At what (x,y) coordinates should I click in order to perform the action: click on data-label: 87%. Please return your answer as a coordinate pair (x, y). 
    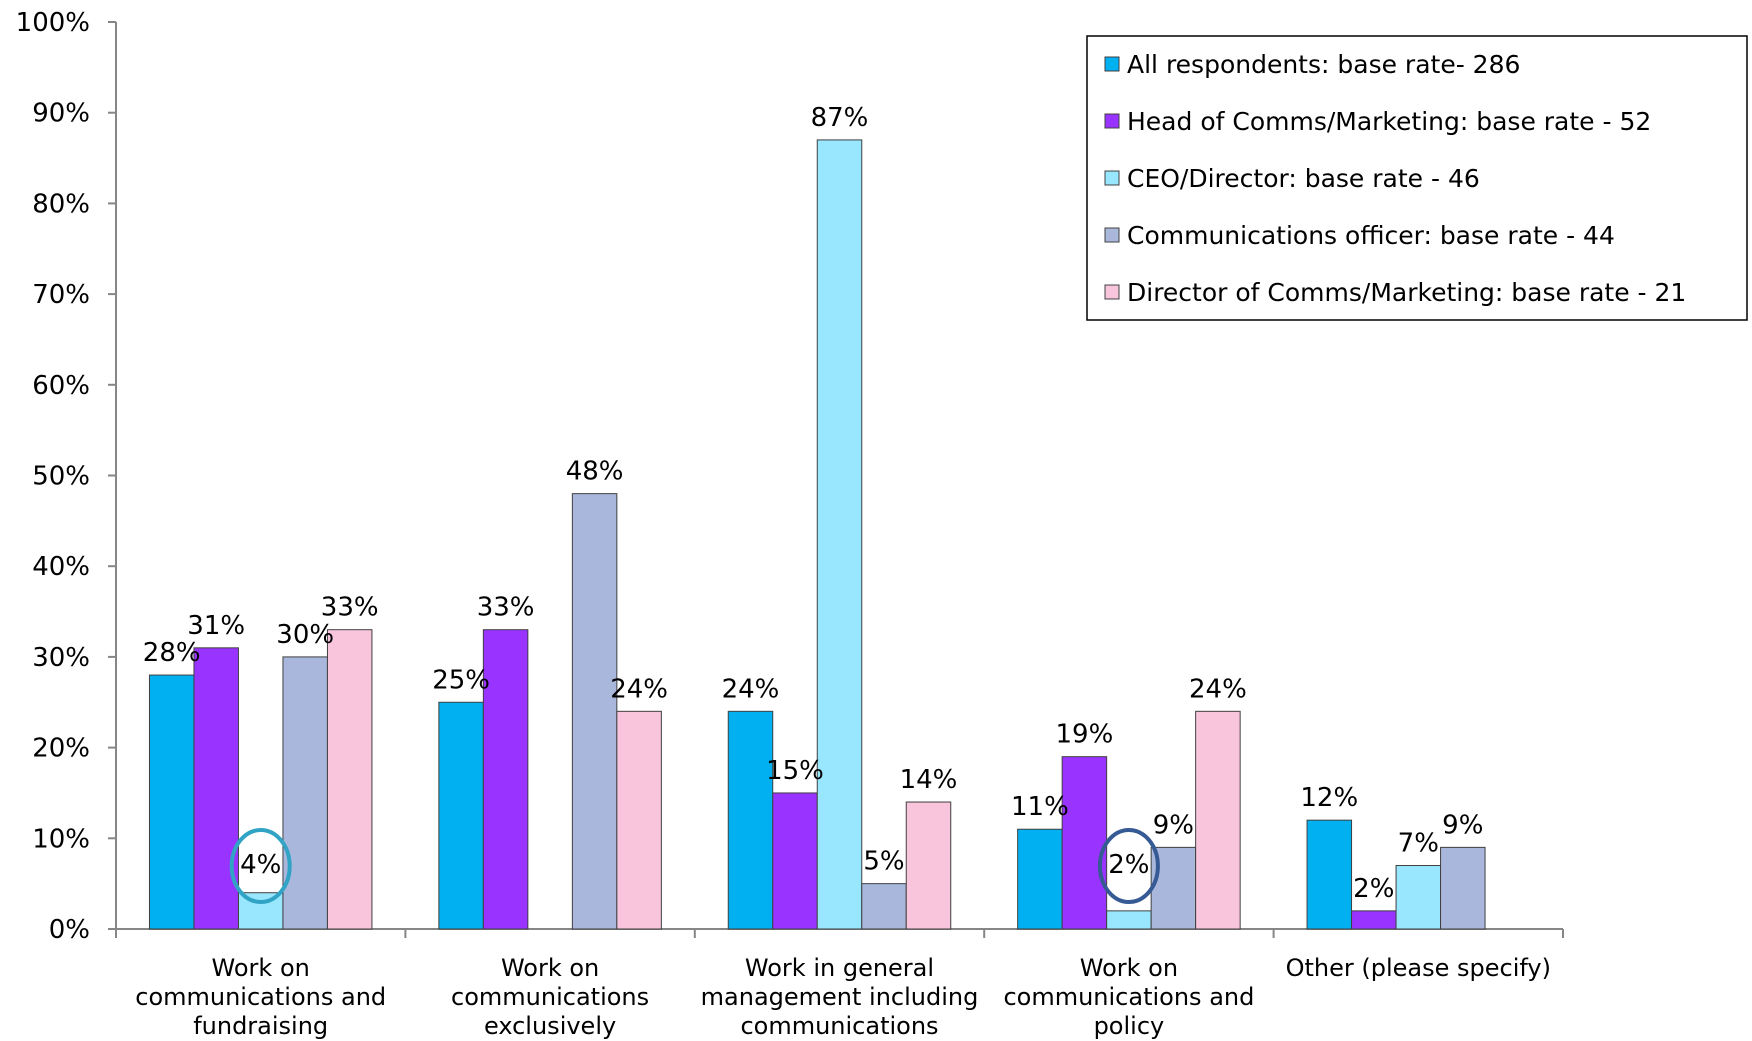
    Looking at the image, I should click on (840, 118).